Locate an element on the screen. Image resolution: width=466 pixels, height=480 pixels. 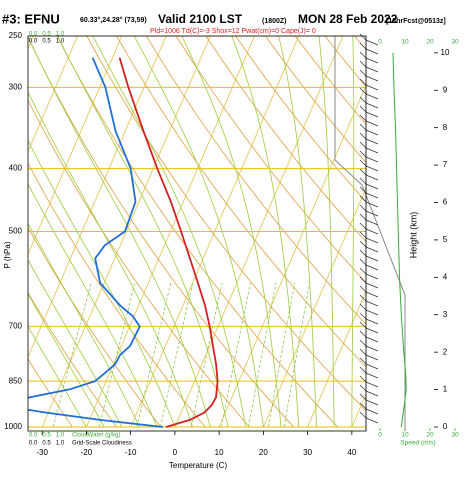
location: 60.33°,24.28° (73,59) is located at coordinates (113, 20).